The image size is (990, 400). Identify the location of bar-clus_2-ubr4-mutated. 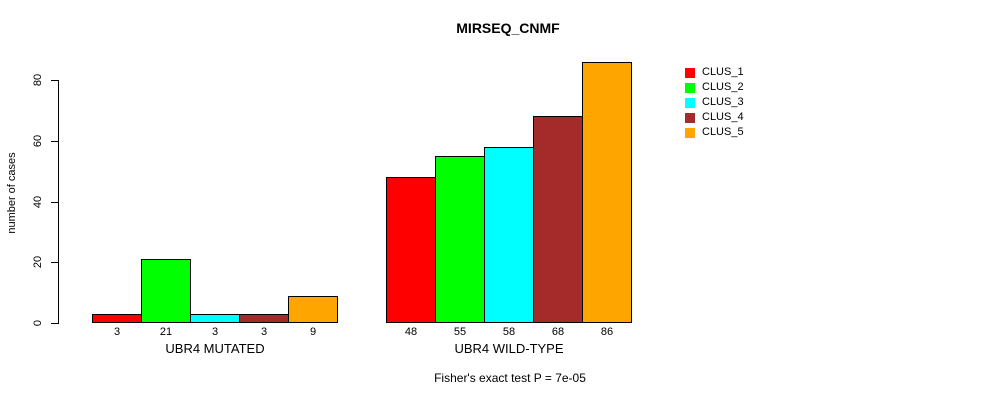
(166, 291).